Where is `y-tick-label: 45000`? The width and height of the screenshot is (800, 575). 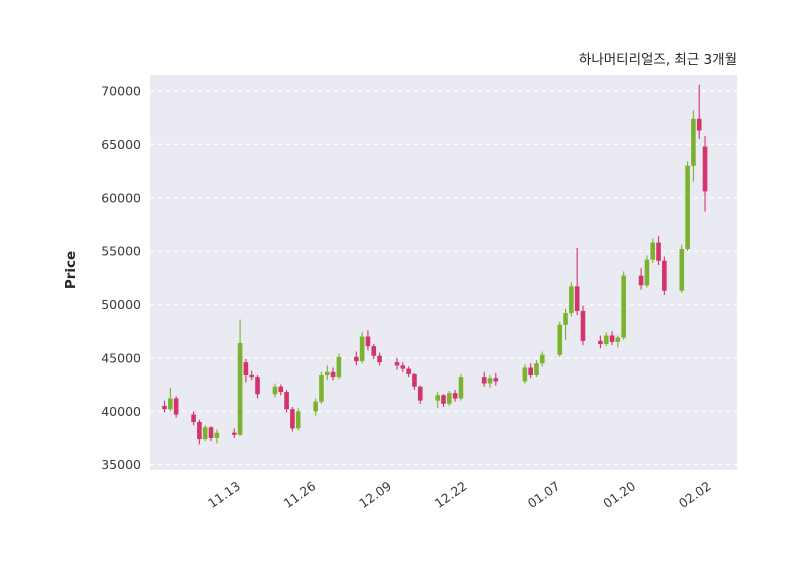
y-tick-label: 45000 is located at coordinates (121, 357).